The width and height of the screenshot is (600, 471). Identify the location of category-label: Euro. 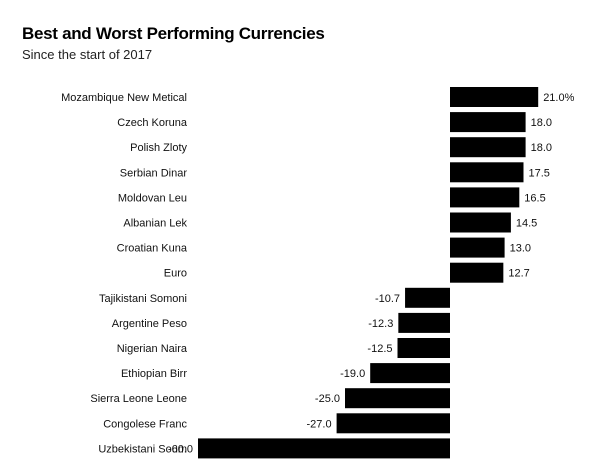
(175, 274).